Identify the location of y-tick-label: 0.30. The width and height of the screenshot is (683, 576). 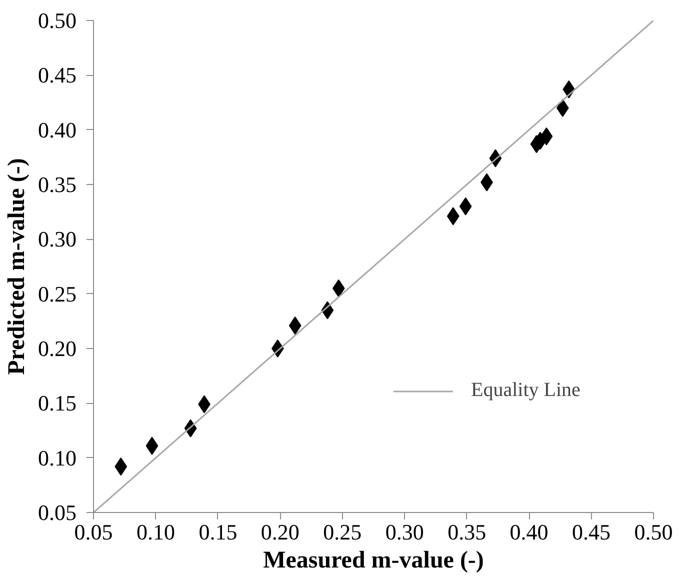
(57, 239).